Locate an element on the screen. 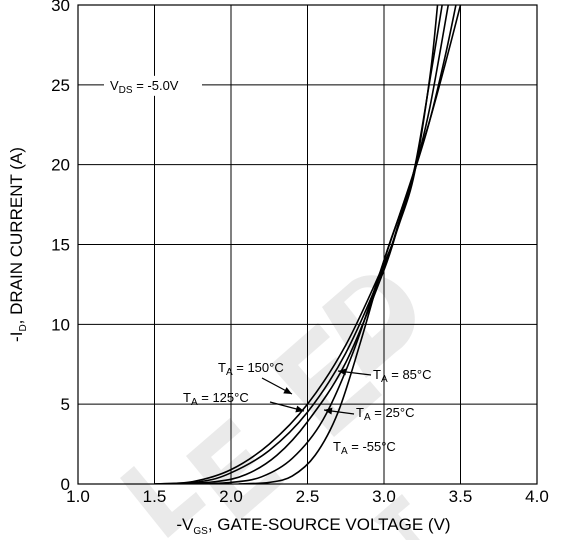 The image size is (567, 540). x-tick-label: 2.0 is located at coordinates (231, 496).